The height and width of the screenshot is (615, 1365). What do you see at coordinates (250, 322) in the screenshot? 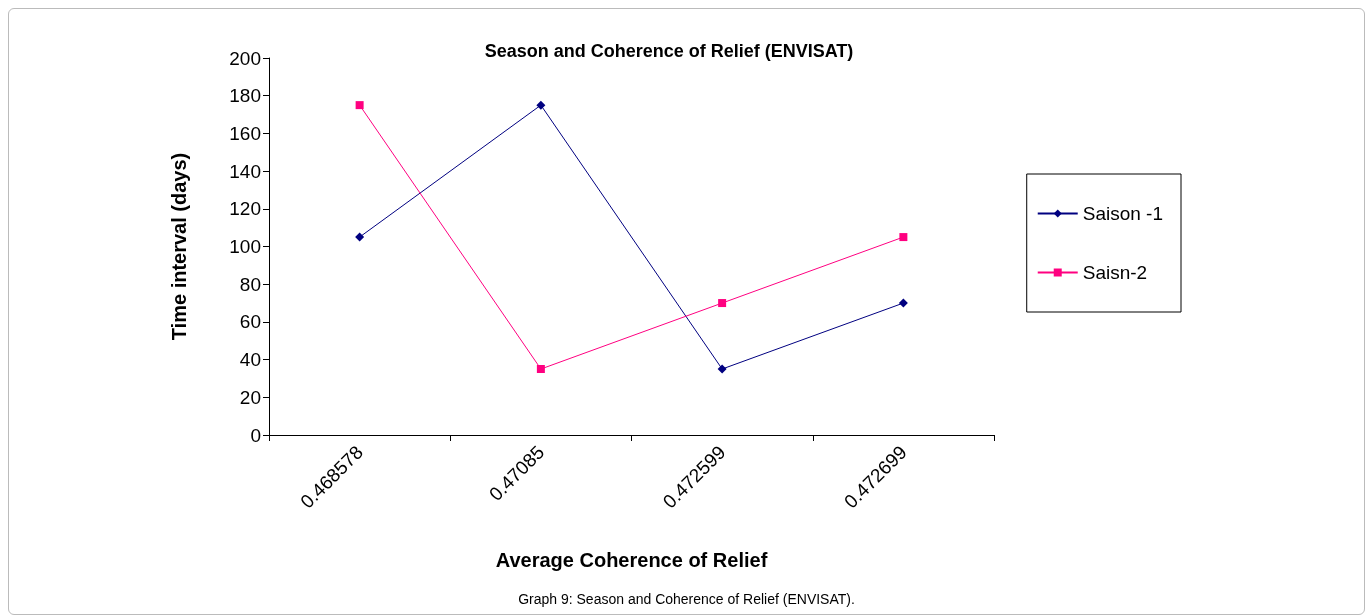
I see `y-tick-label: 60` at bounding box center [250, 322].